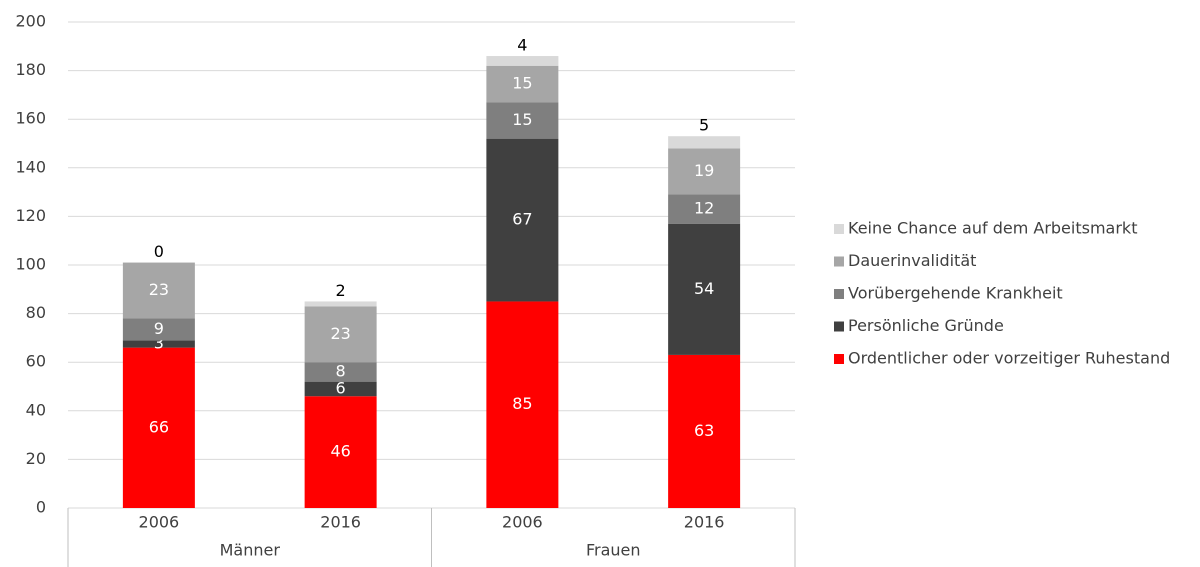  I want to click on legend-label: Ordentlicher oder vorzeitiger Ruhestand, so click(1009, 358).